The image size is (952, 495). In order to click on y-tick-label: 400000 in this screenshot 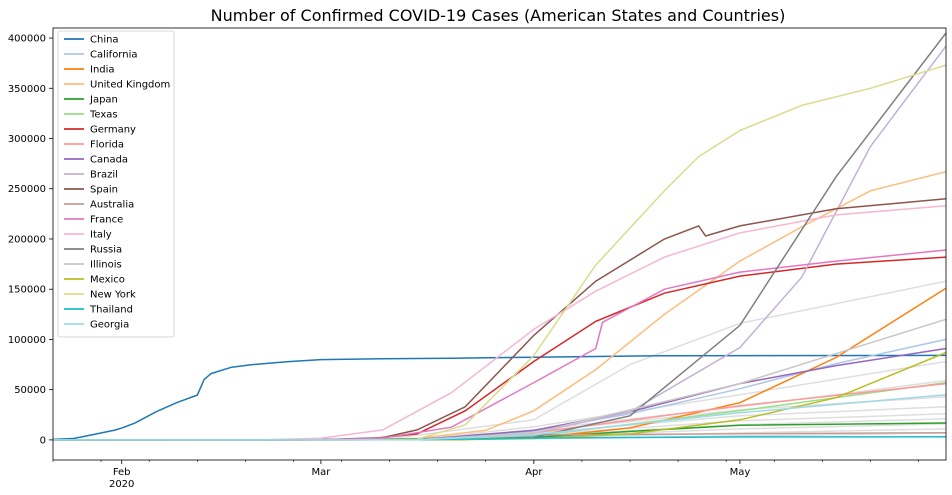, I will do `click(27, 39)`.